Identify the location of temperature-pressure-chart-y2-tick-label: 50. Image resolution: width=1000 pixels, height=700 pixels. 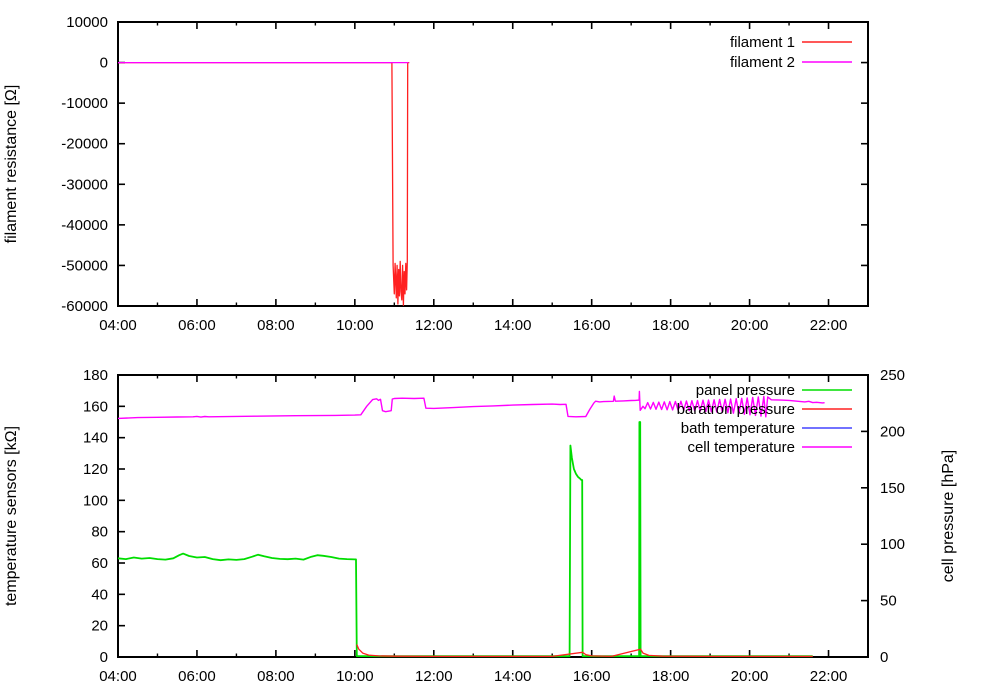
(888, 601).